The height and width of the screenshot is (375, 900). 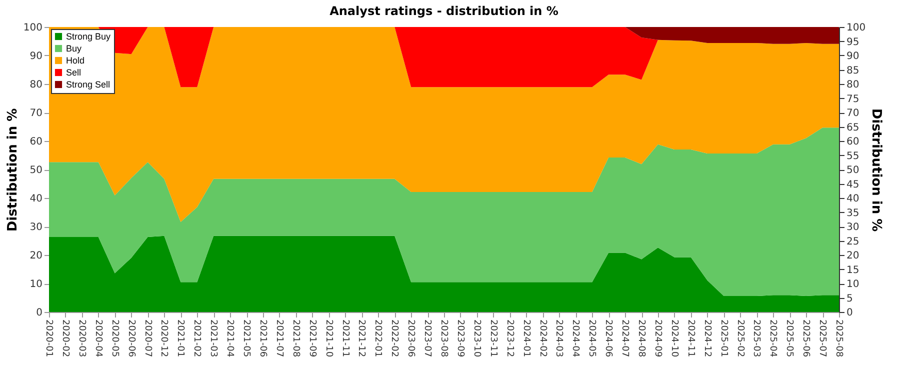 What do you see at coordinates (411, 339) in the screenshot?
I see `x-tick-label: 2023-06` at bounding box center [411, 339].